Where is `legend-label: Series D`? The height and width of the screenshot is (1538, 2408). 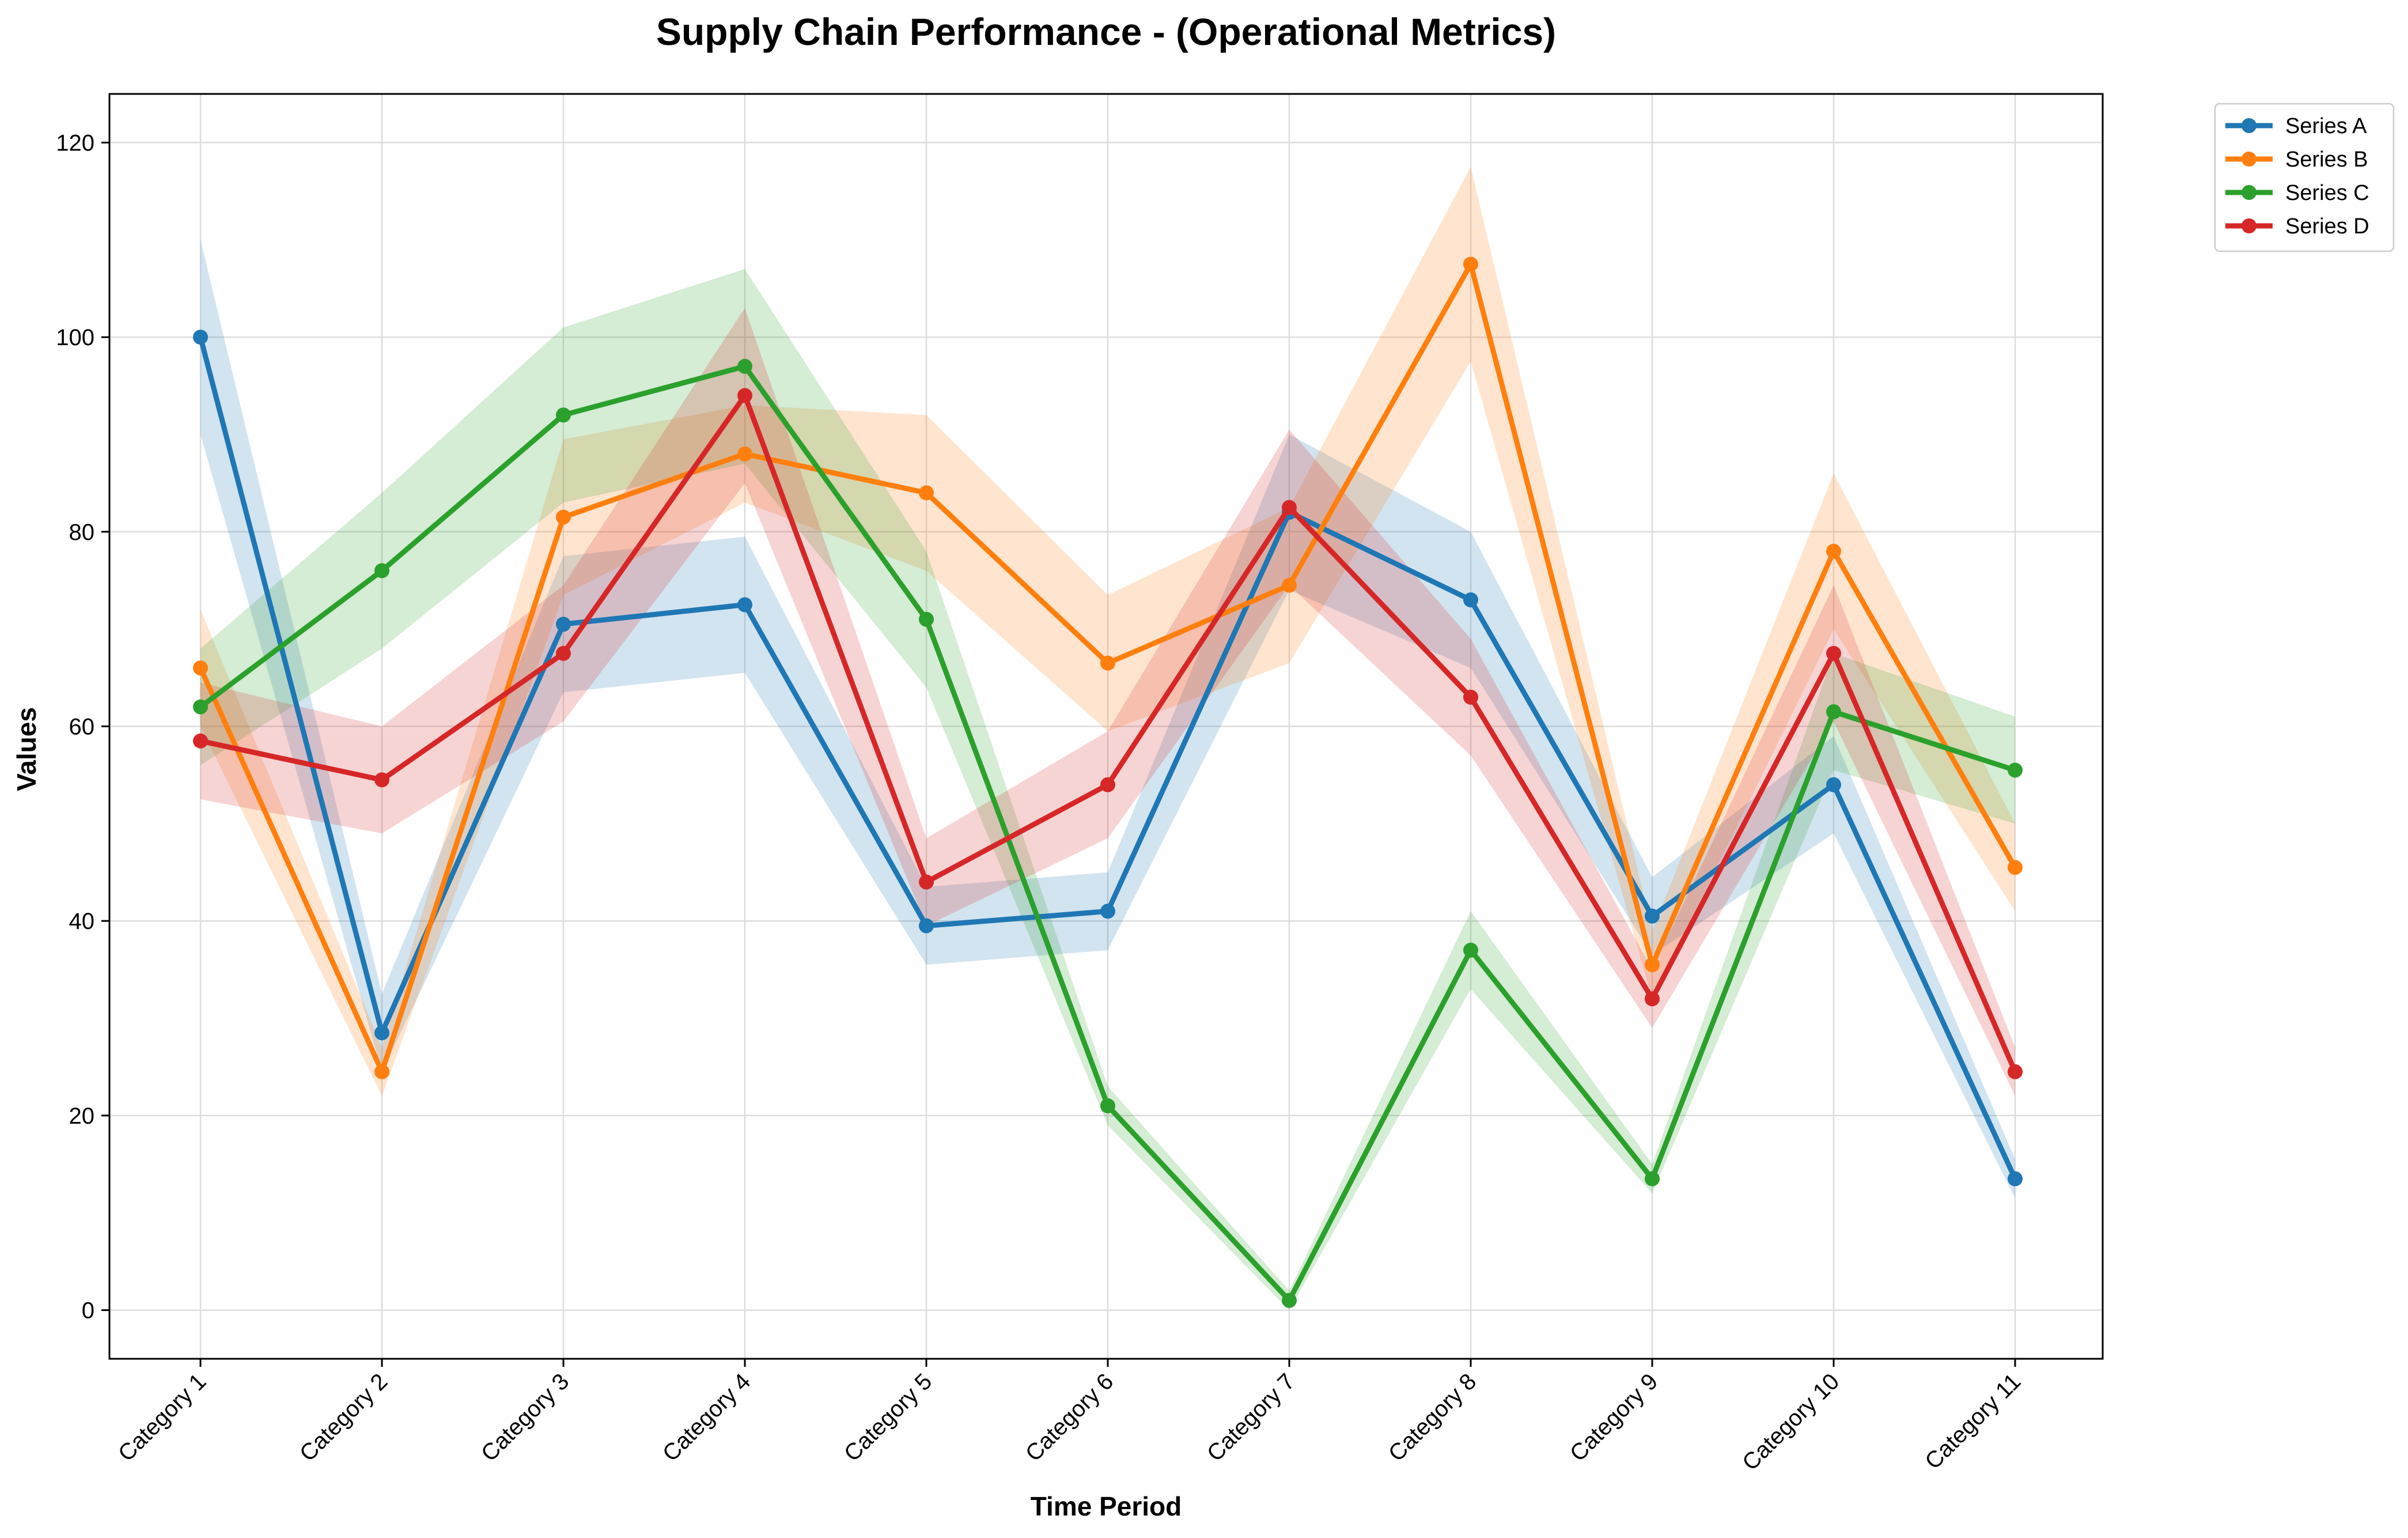 legend-label: Series D is located at coordinates (2327, 227).